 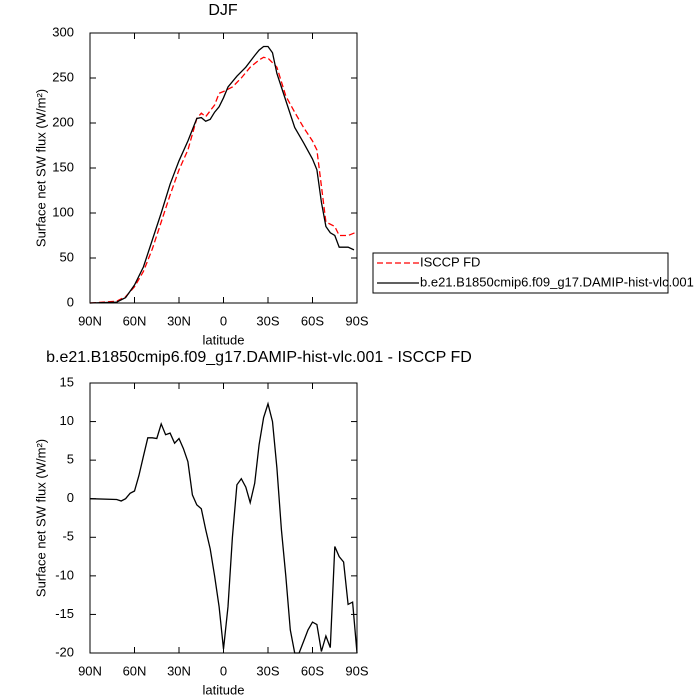 I want to click on y-tick-label: 150, so click(x=63, y=166).